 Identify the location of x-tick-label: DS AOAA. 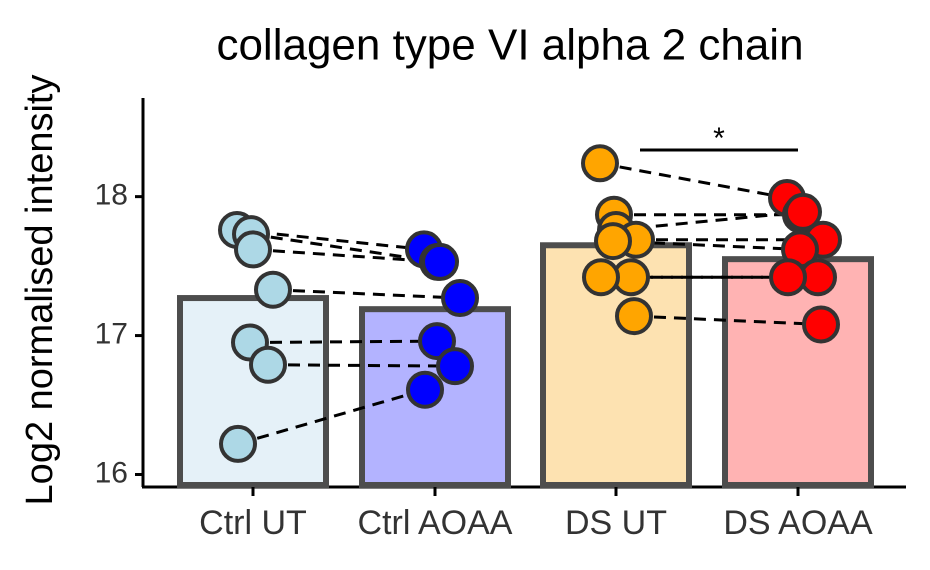
(798, 523).